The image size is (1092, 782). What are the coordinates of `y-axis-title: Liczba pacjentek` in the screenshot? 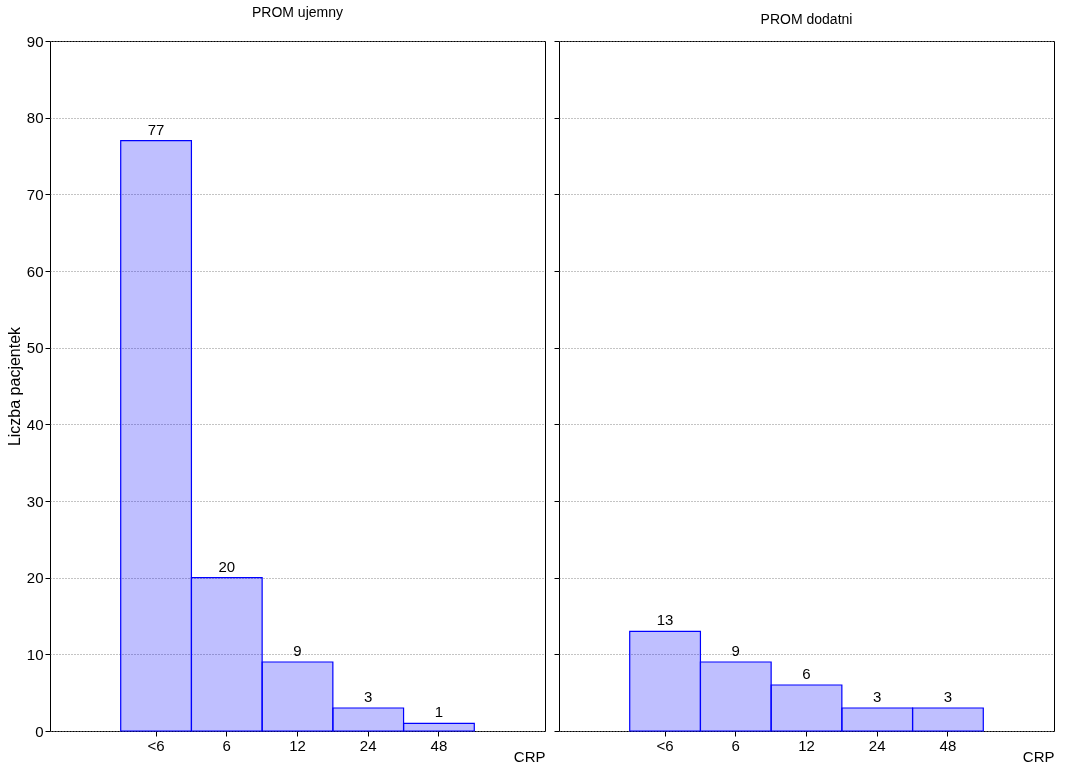 It's located at (14, 386).